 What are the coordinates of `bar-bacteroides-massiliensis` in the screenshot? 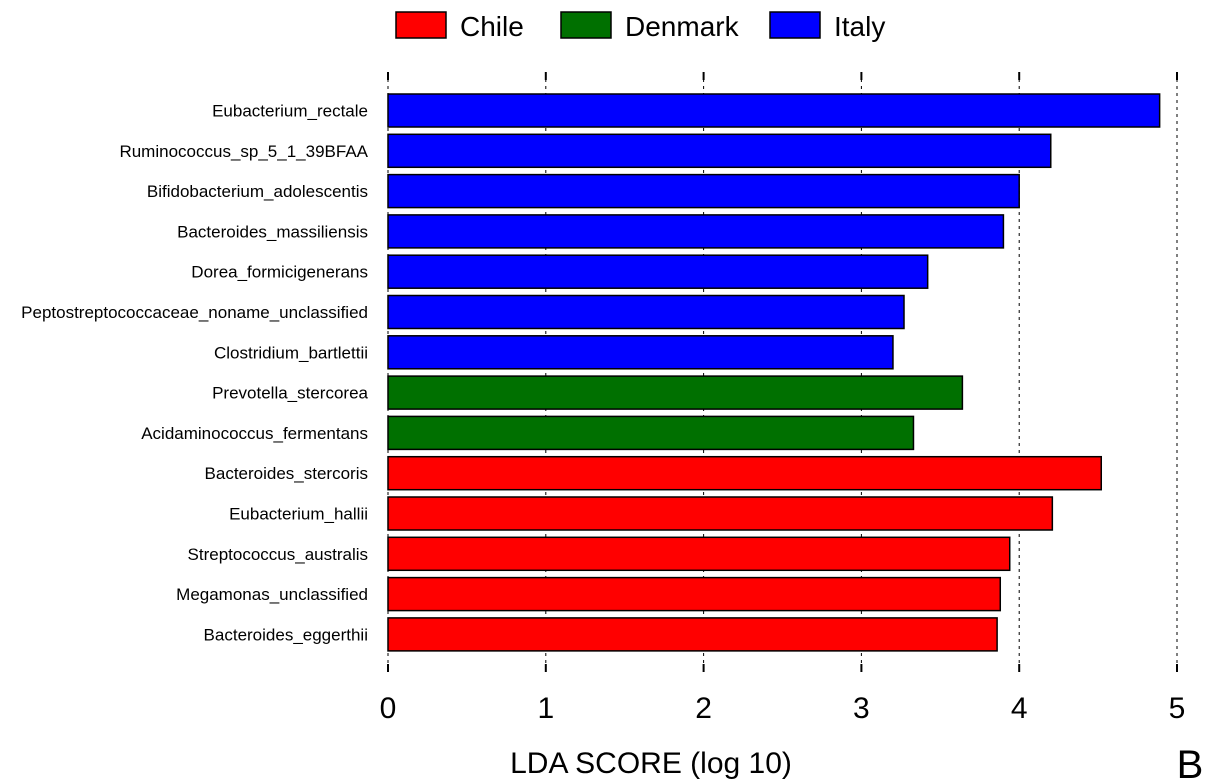 It's located at (696, 231).